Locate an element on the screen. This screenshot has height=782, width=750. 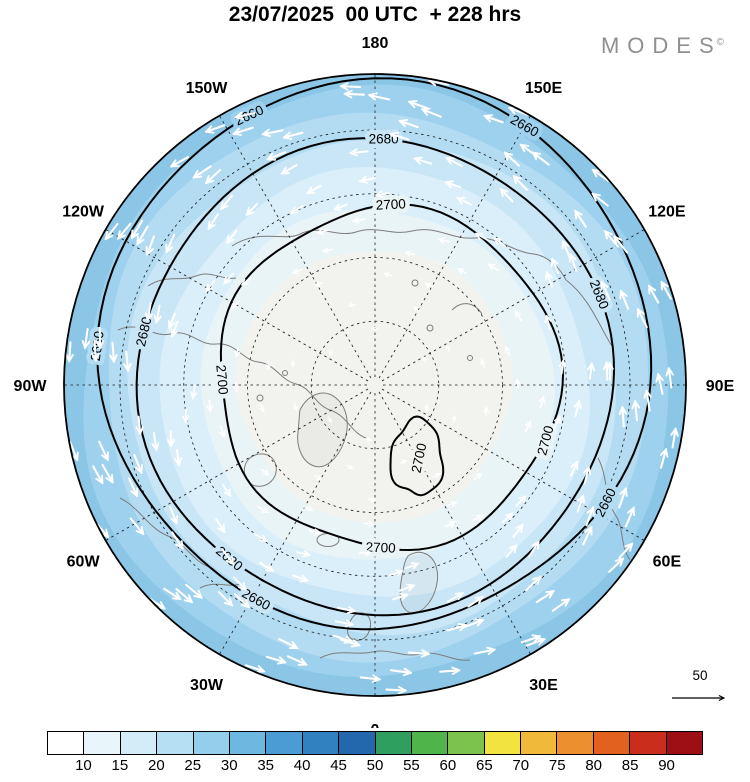
modes-logo: MODES© is located at coordinates (662, 46).